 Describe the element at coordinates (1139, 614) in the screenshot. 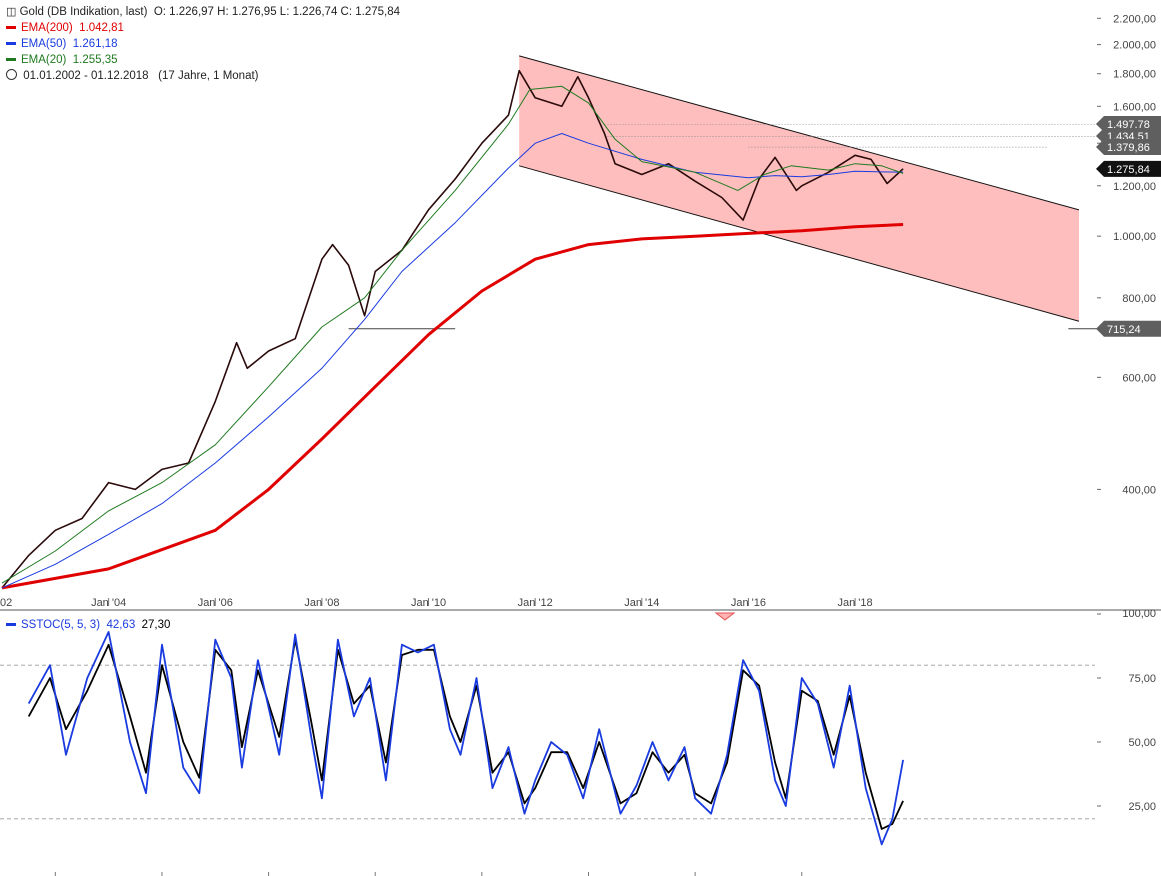

I see `osc-y-tick-label: 100,00` at that location.